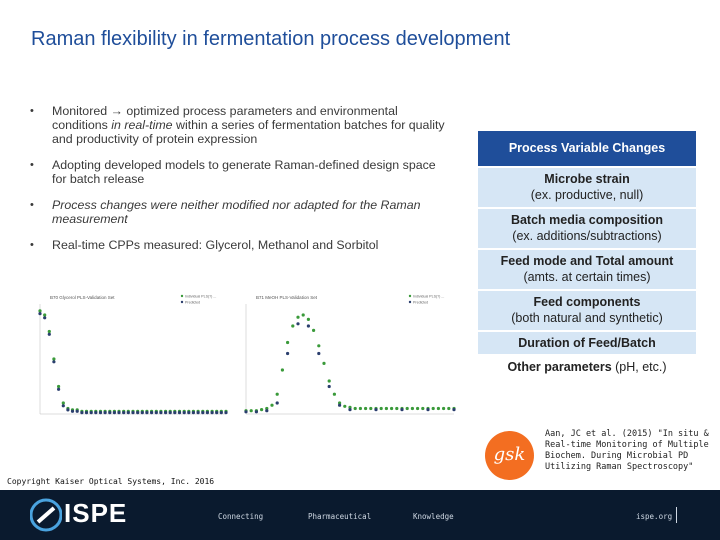  I want to click on ispe-logo-icon, so click(46, 515).